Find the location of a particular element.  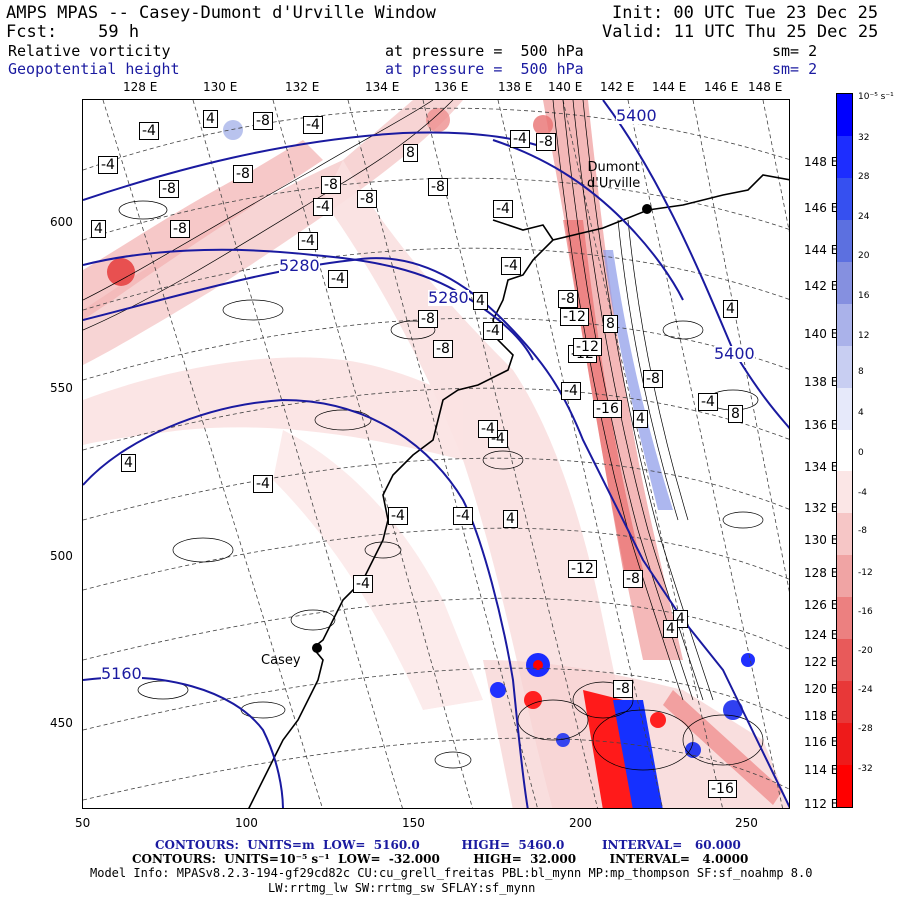

field2-level: at pressure = 500 hPa is located at coordinates (484, 69).